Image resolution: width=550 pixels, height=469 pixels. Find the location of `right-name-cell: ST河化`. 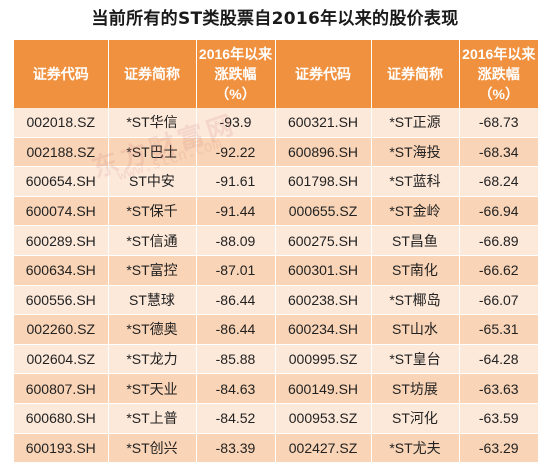

right-name-cell: ST河化 is located at coordinates (415, 418).